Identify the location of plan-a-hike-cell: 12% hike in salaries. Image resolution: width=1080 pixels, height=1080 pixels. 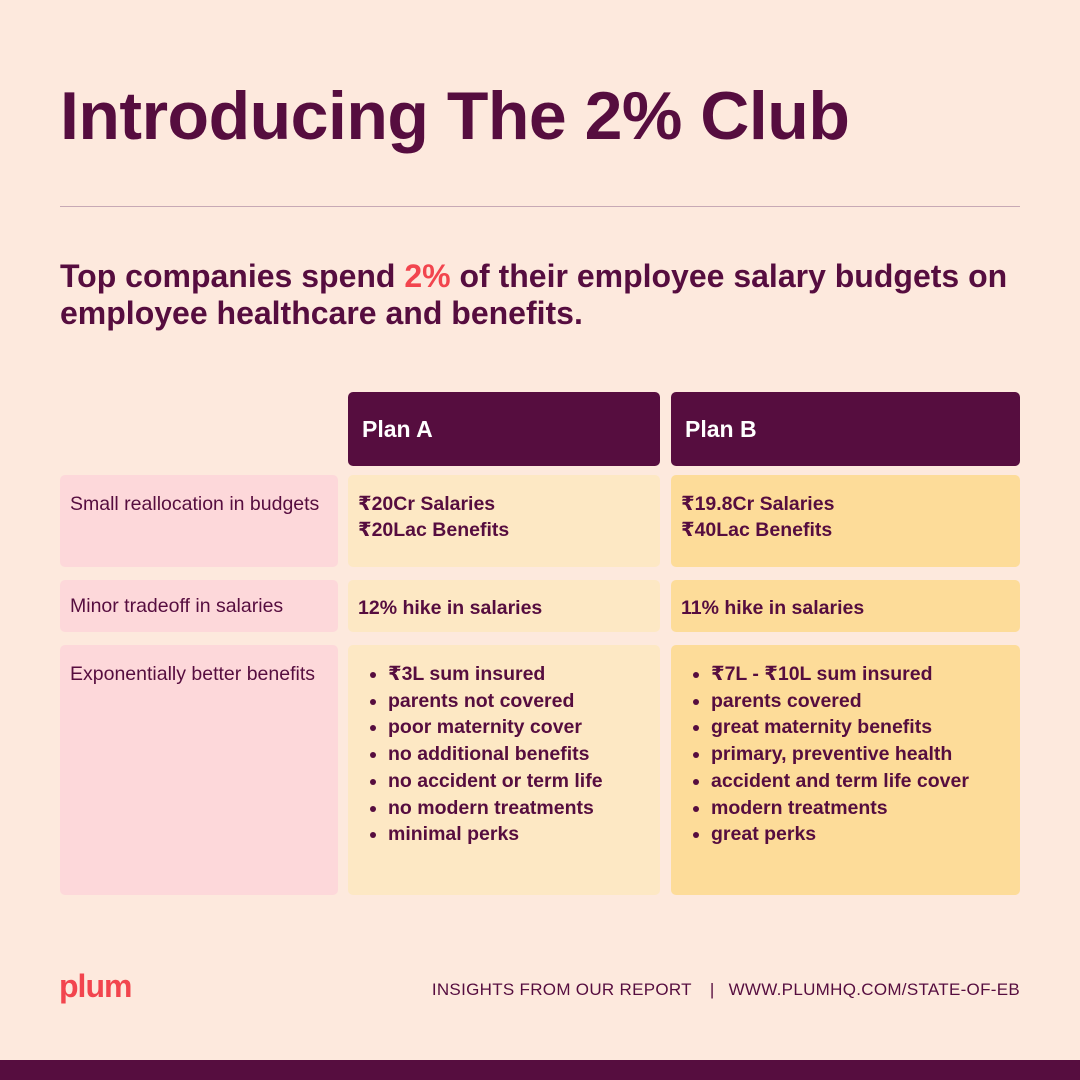
(504, 606).